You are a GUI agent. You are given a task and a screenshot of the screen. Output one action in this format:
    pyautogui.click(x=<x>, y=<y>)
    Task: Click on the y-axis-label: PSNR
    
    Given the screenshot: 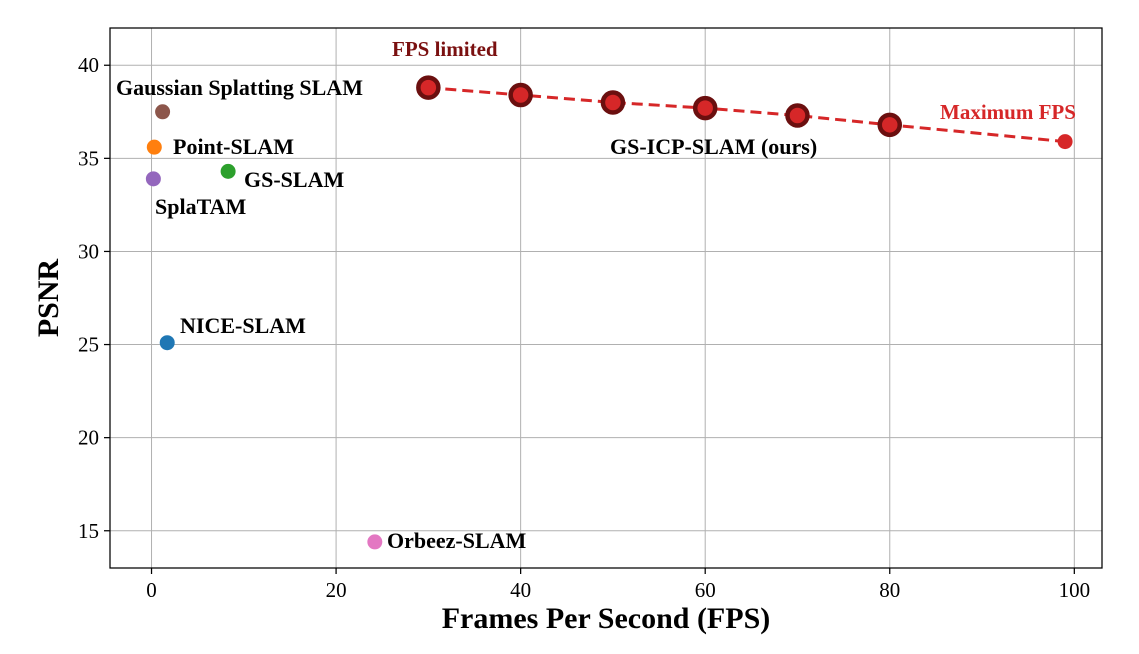 What is the action you would take?
    pyautogui.click(x=48, y=297)
    